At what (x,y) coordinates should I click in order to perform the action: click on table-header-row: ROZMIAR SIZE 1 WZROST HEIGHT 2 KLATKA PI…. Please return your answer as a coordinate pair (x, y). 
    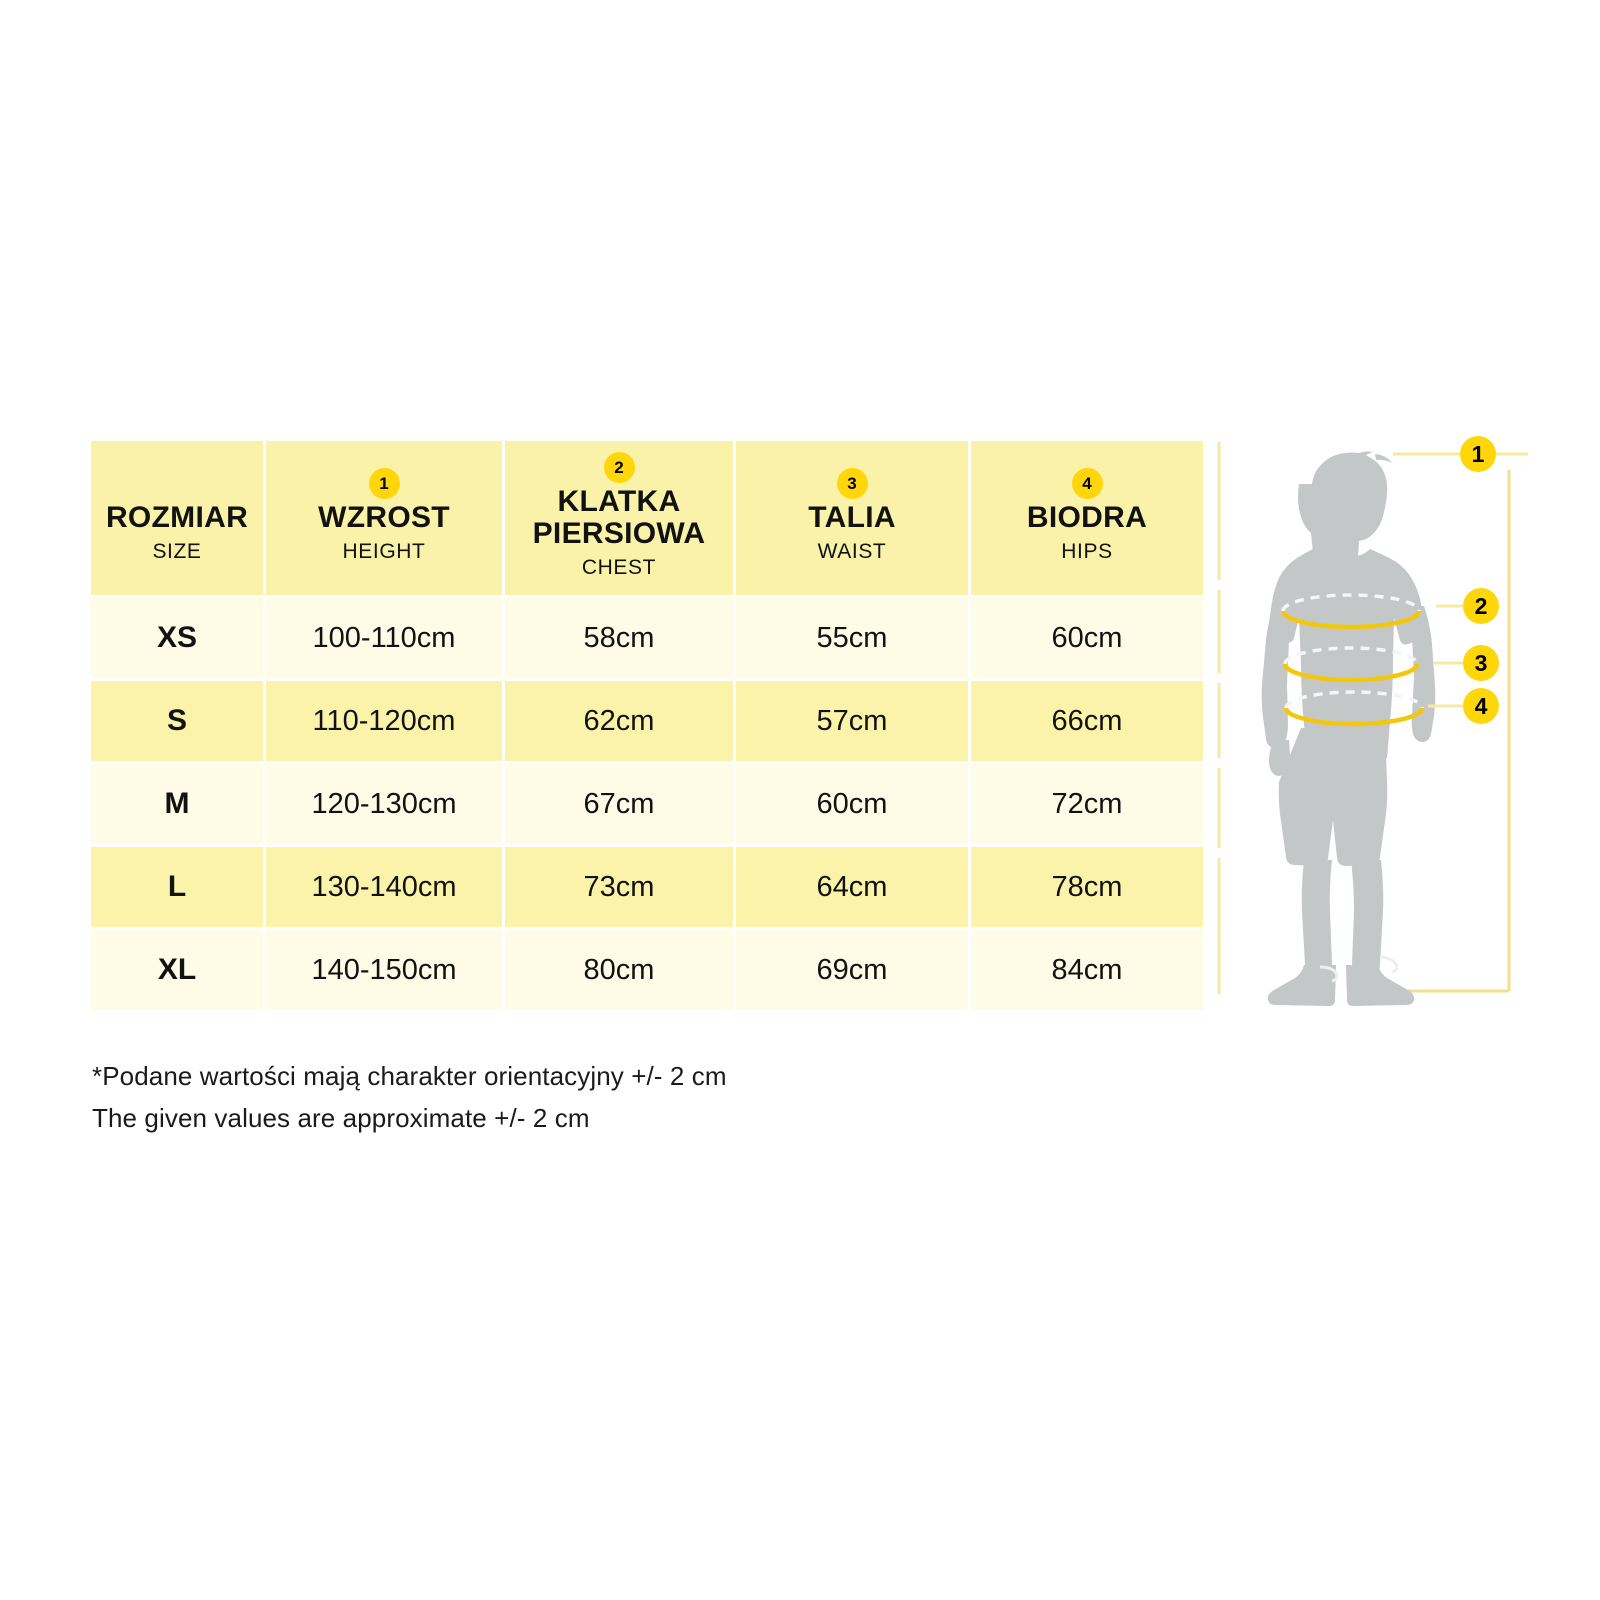
    Looking at the image, I should click on (647, 518).